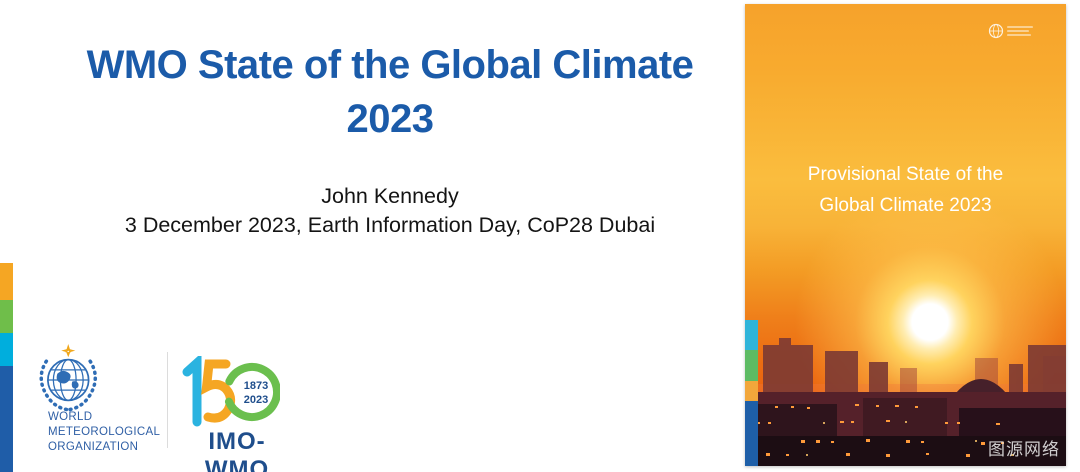 The height and width of the screenshot is (472, 1080). Describe the element at coordinates (390, 92) in the screenshot. I see `slide-title: WMO State of the Global Climate 2023` at that location.